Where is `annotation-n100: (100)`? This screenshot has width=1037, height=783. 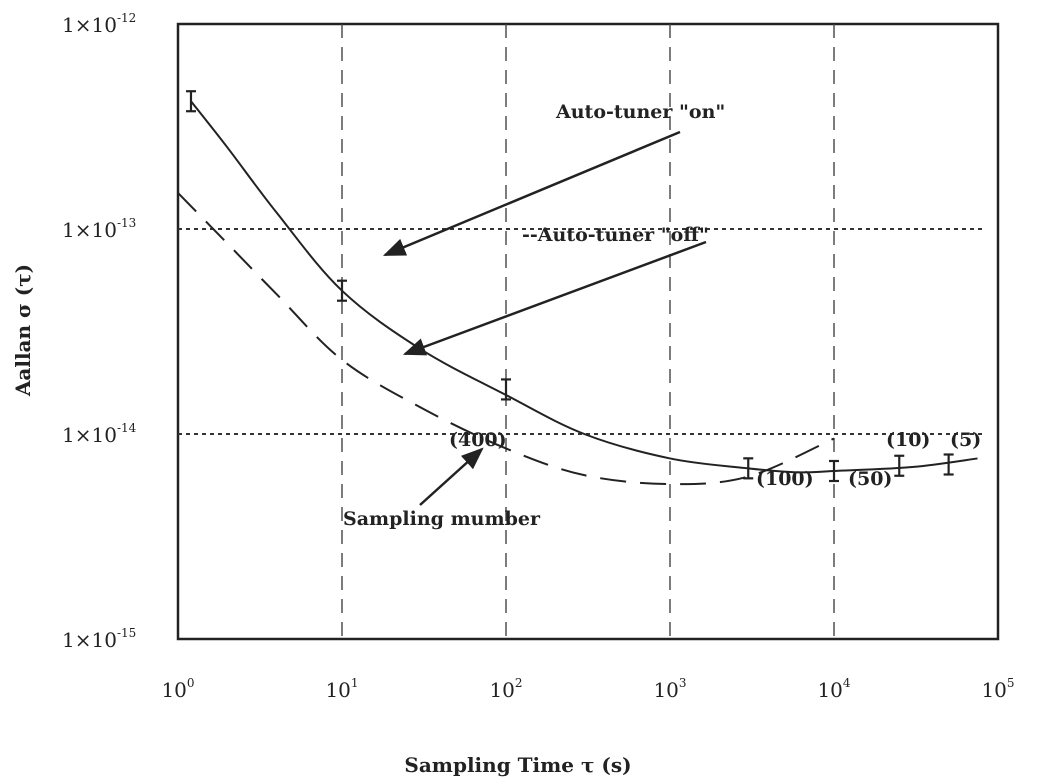 annotation-n100: (100) is located at coordinates (785, 479).